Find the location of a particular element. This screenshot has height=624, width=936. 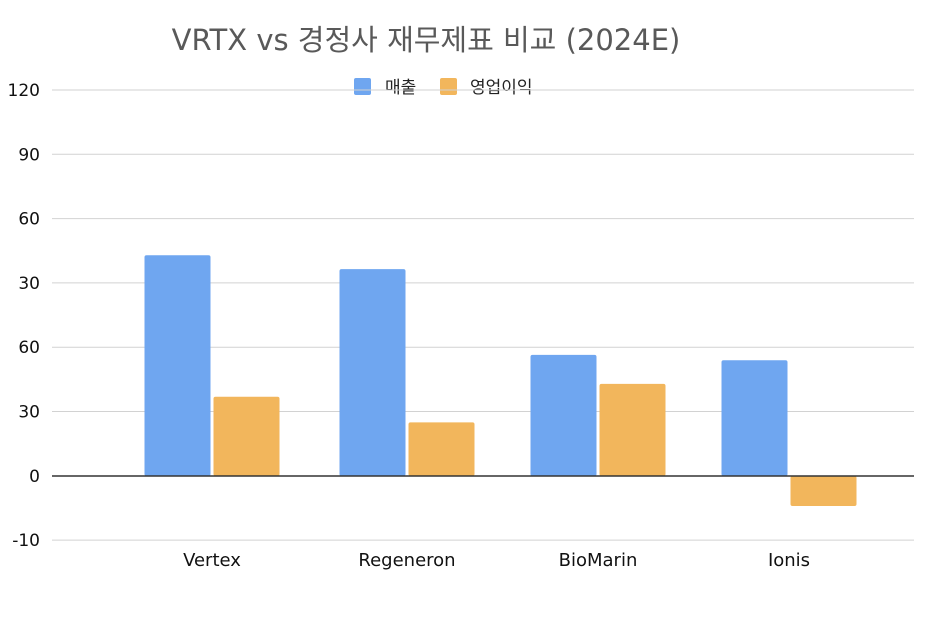

bar-regeneron-revenue is located at coordinates (372, 372).